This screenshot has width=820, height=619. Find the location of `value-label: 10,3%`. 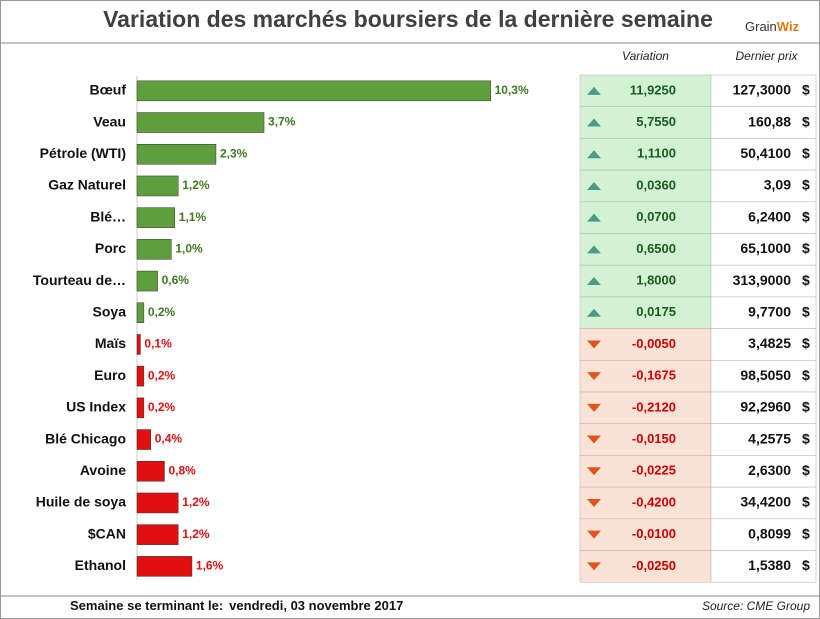

value-label: 10,3% is located at coordinates (512, 90).